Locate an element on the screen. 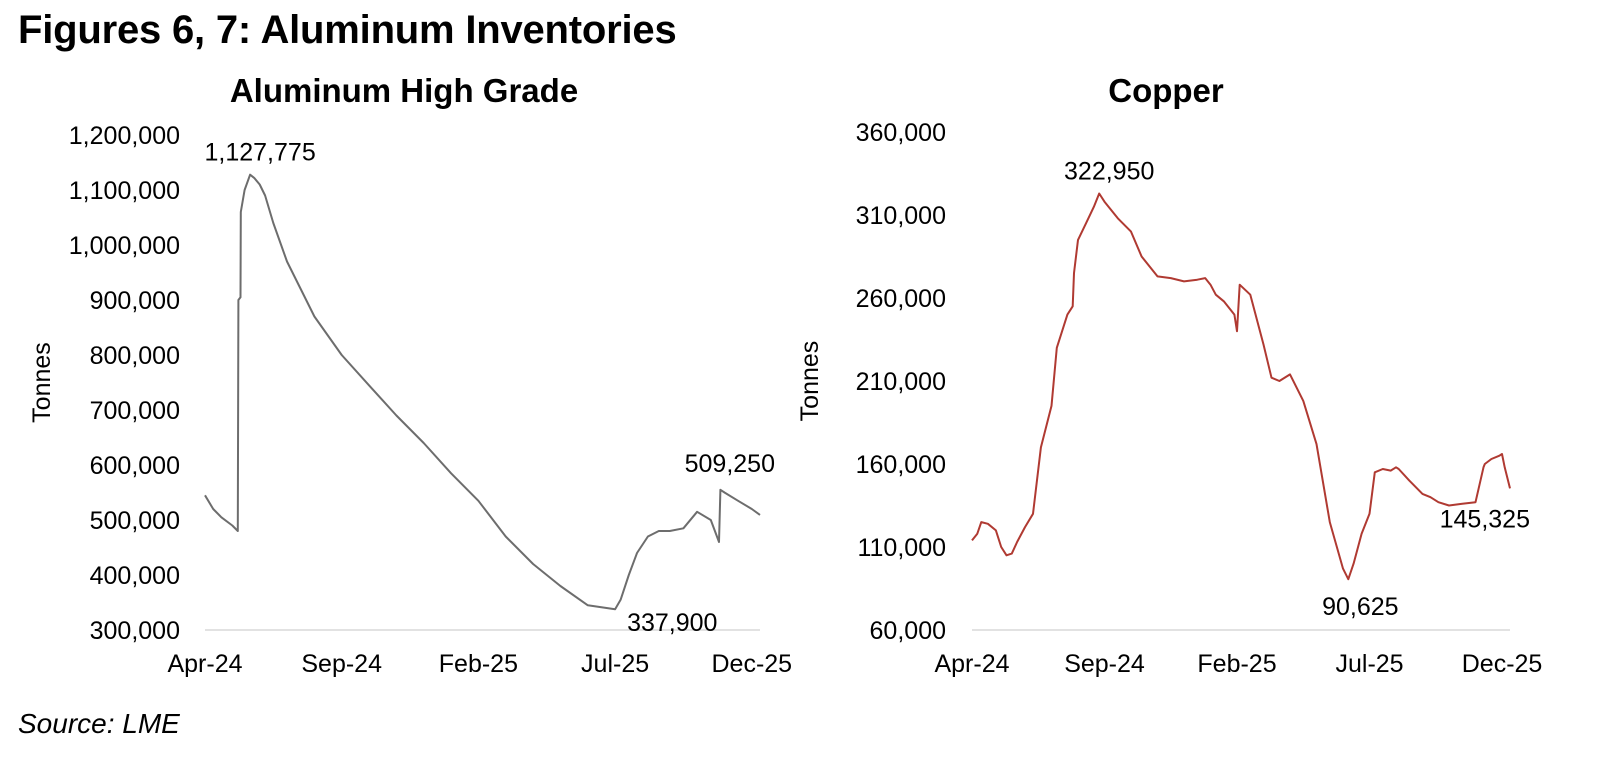 The image size is (1600, 759). chart1-data-label: 1,127,775 is located at coordinates (260, 153).